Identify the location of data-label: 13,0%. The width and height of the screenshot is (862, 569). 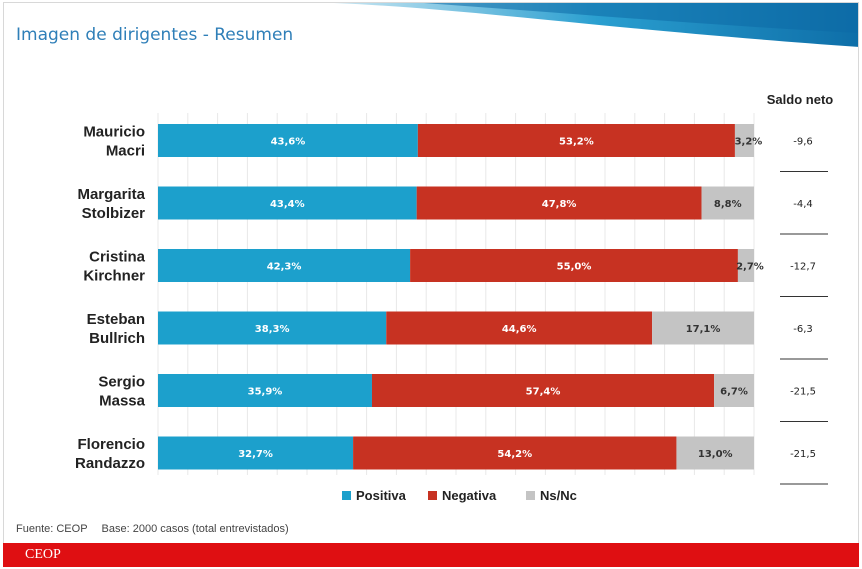
(715, 454).